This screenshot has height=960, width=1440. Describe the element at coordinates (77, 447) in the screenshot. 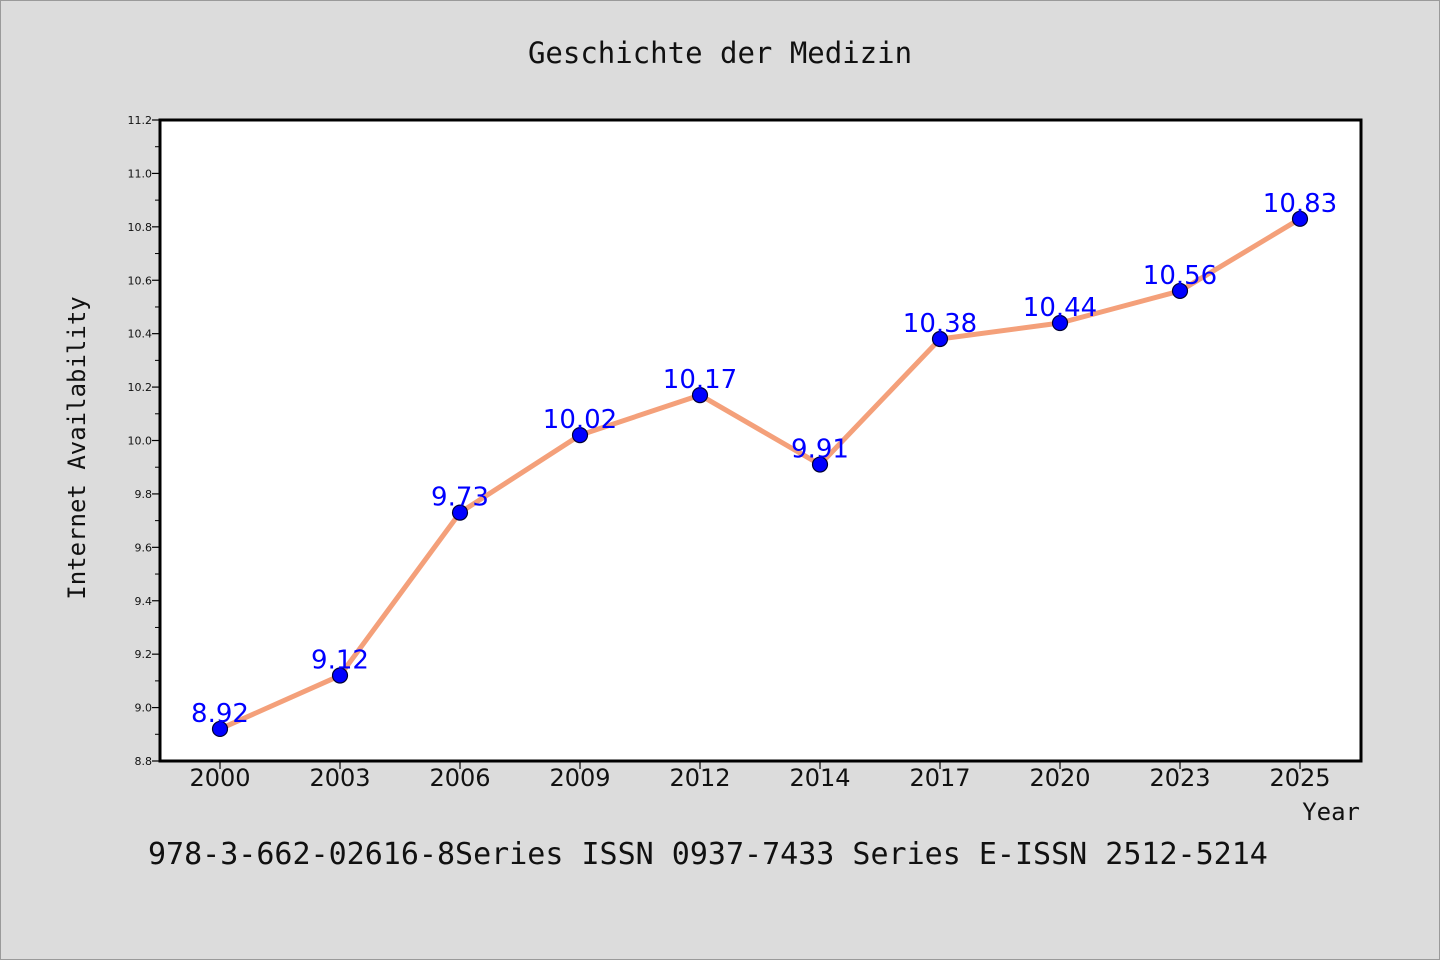

I see `y-axis-label: Internet Availability` at that location.